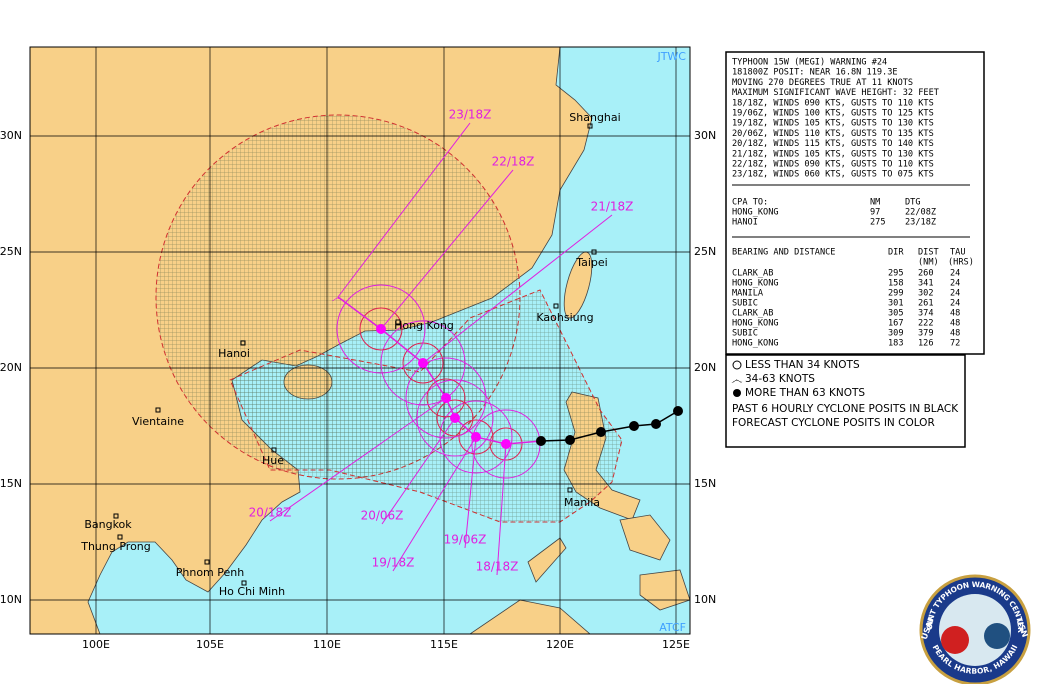  Describe the element at coordinates (926, 344) in the screenshot. I see `bearing-cell: 126` at that location.